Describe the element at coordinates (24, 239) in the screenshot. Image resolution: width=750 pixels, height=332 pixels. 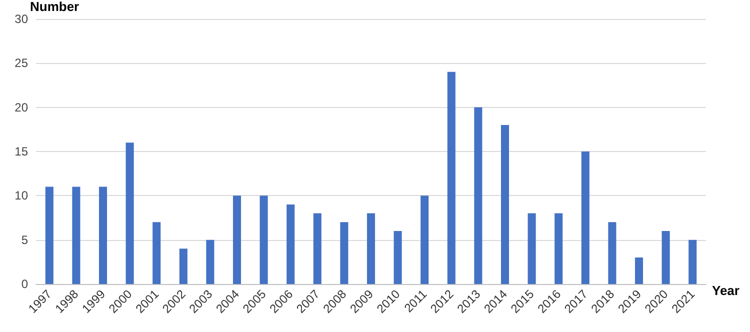
I see `y-tick-label: 5` at that location.